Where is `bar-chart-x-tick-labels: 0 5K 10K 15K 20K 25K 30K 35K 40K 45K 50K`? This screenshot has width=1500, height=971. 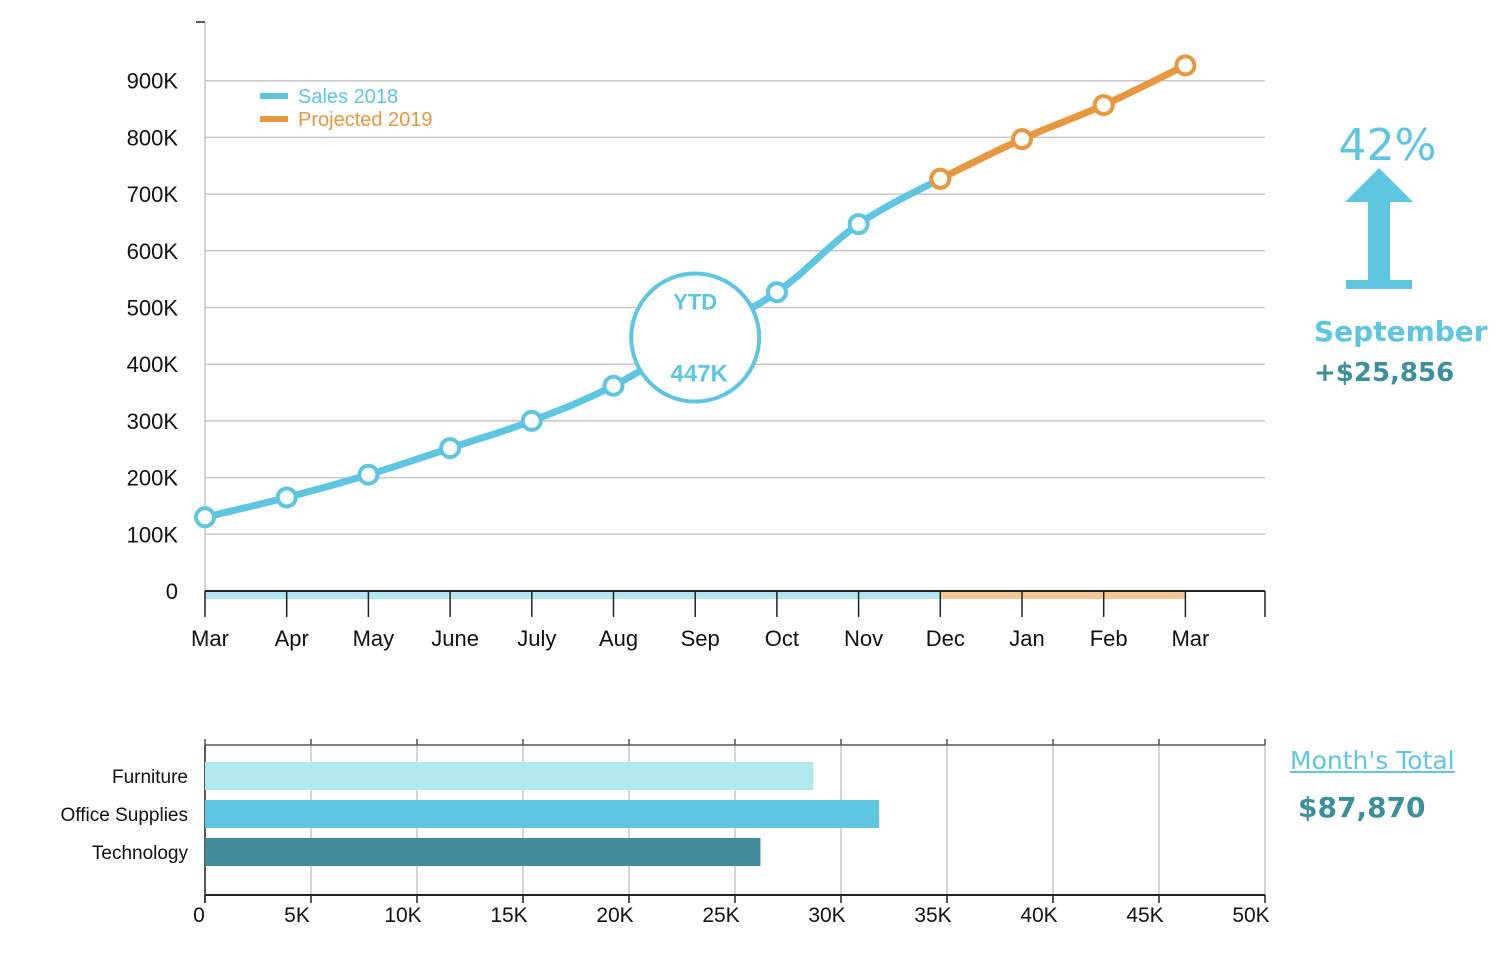 bar-chart-x-tick-labels: 0 5K 10K 15K 20K 25K 30K 35K 40K 45K 50K is located at coordinates (731, 915).